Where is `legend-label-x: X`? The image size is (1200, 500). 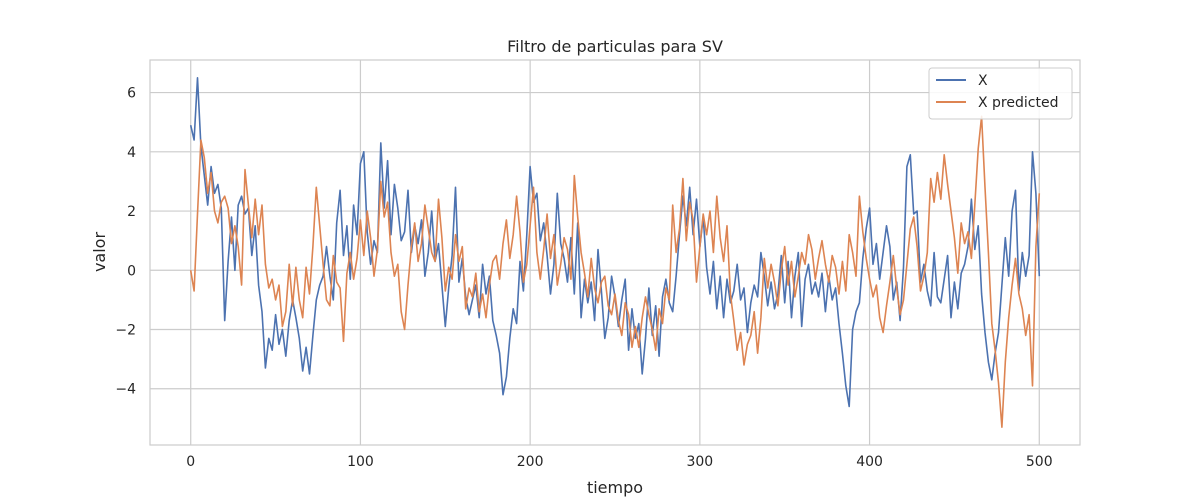 legend-label-x: X is located at coordinates (983, 81).